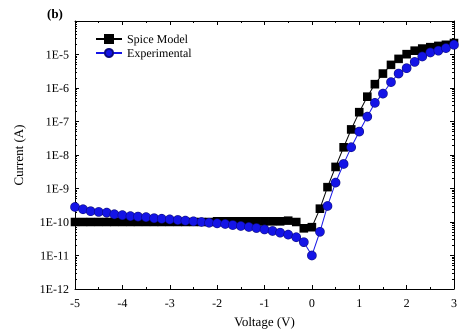  What do you see at coordinates (159, 53) in the screenshot?
I see `legend-label: Experimental` at bounding box center [159, 53].